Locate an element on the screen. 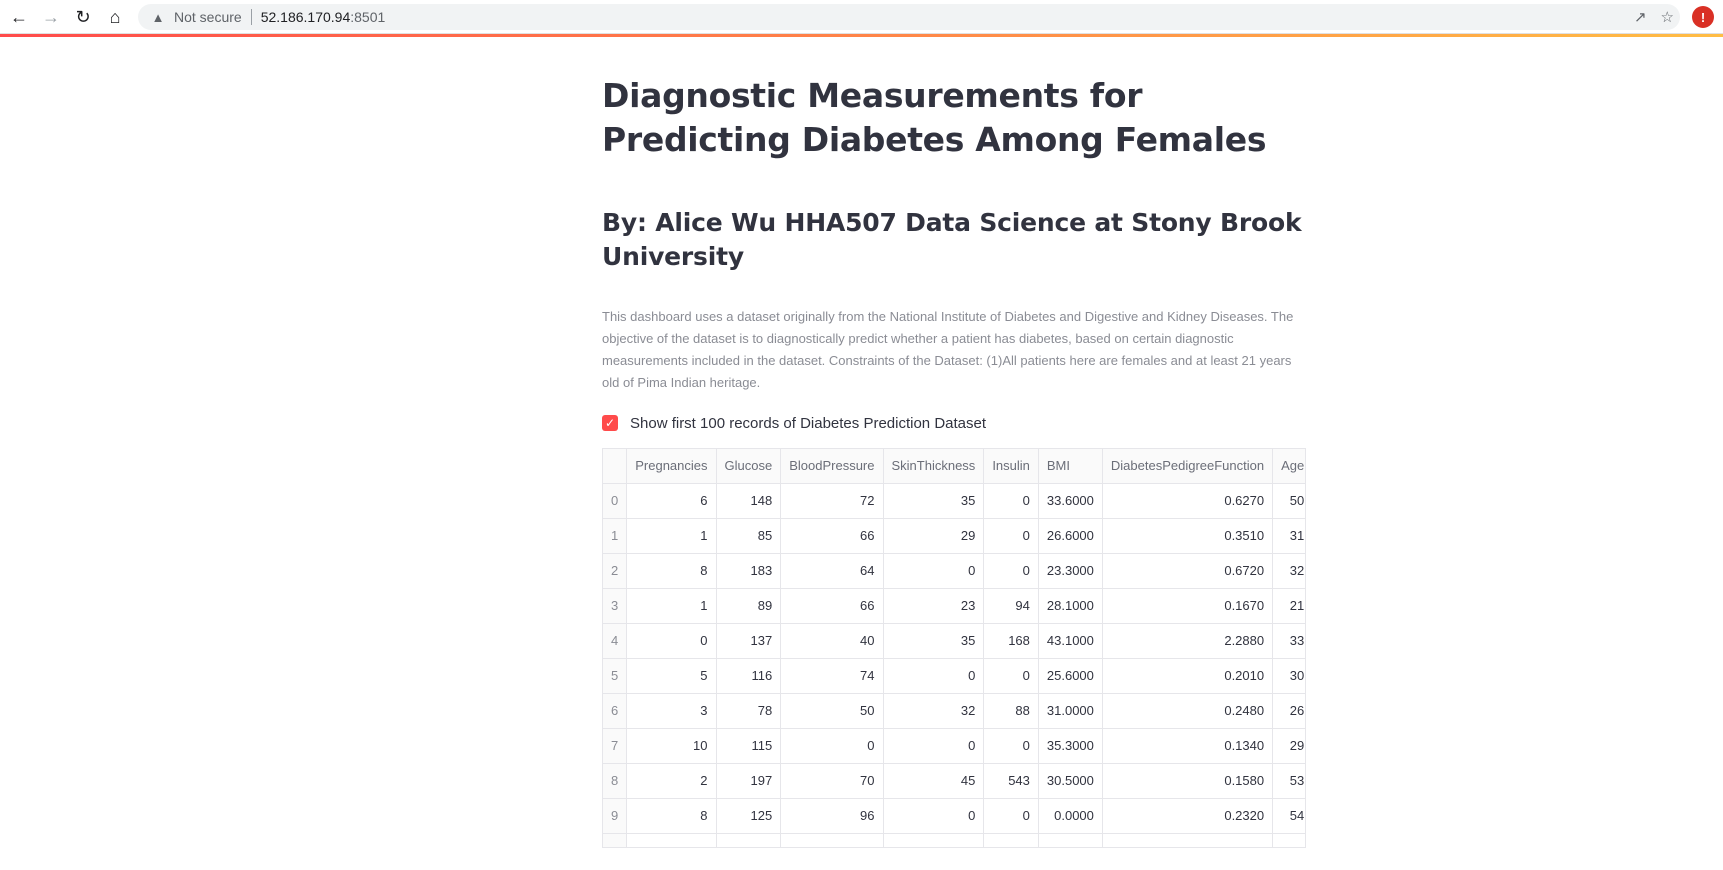 The height and width of the screenshot is (870, 1723). table-row: 7 10 115 0 0 0 35.3000 0.1340 29 is located at coordinates (954, 746).